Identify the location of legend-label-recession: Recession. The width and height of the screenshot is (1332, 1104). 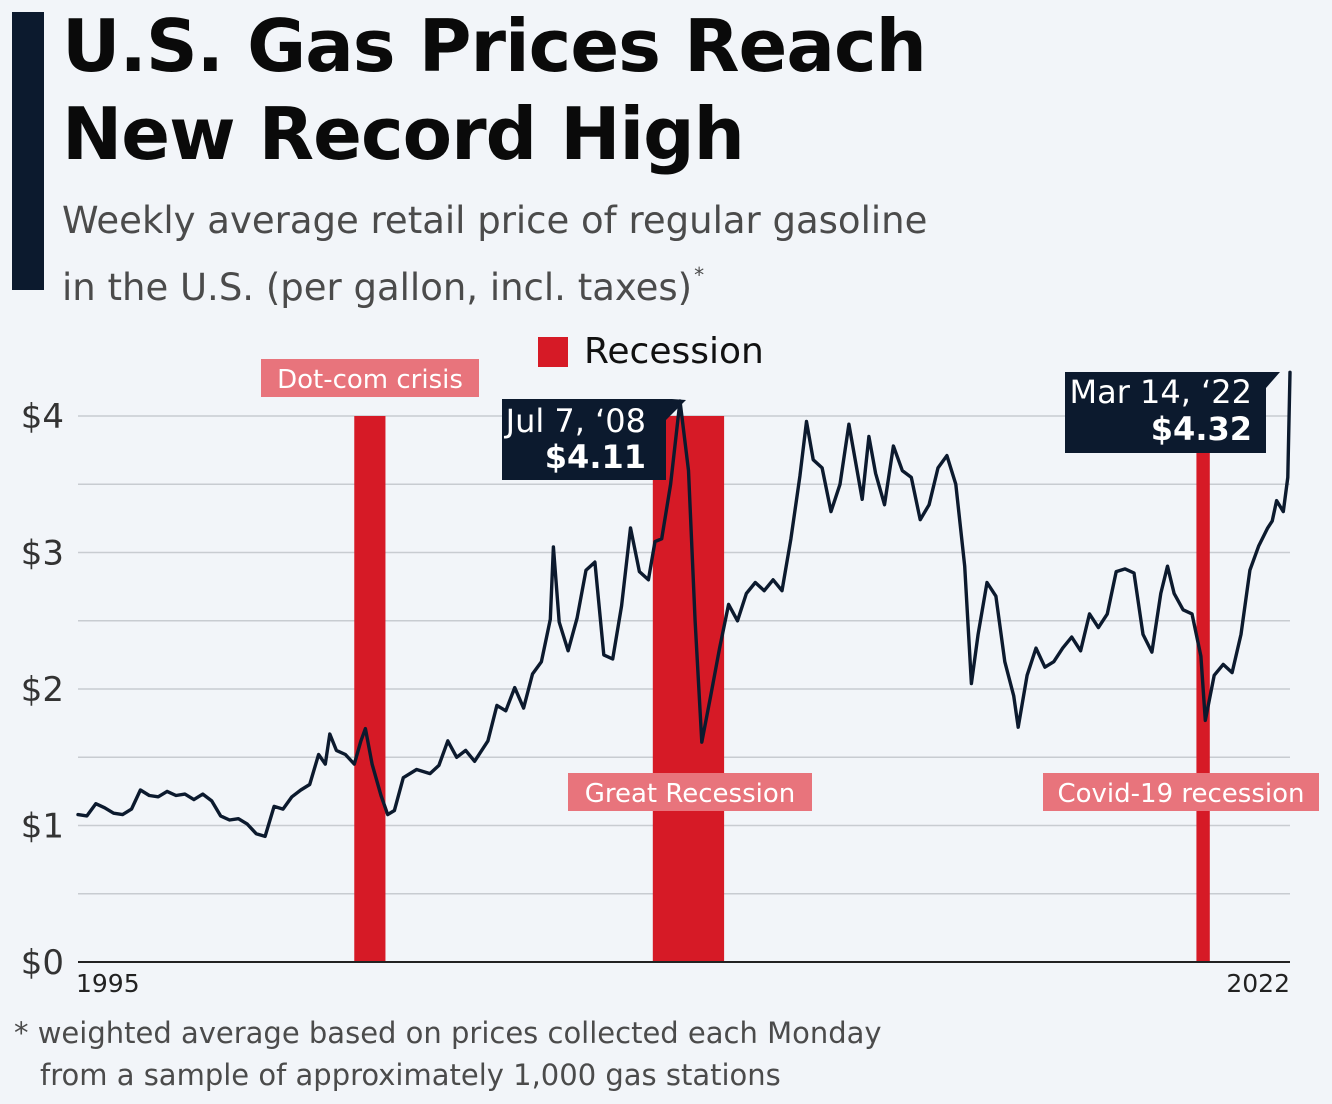
(674, 351).